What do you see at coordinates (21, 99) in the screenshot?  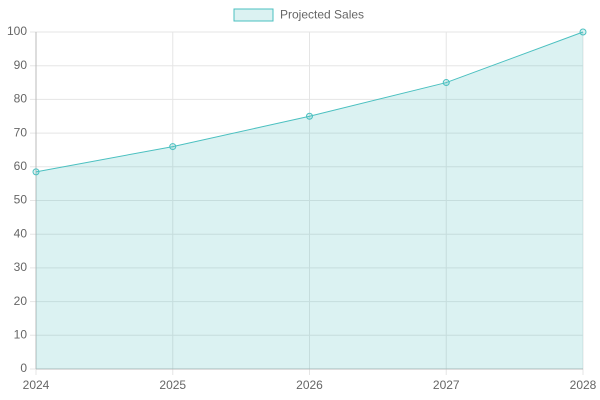 I see `y-tick-label: 80` at bounding box center [21, 99].